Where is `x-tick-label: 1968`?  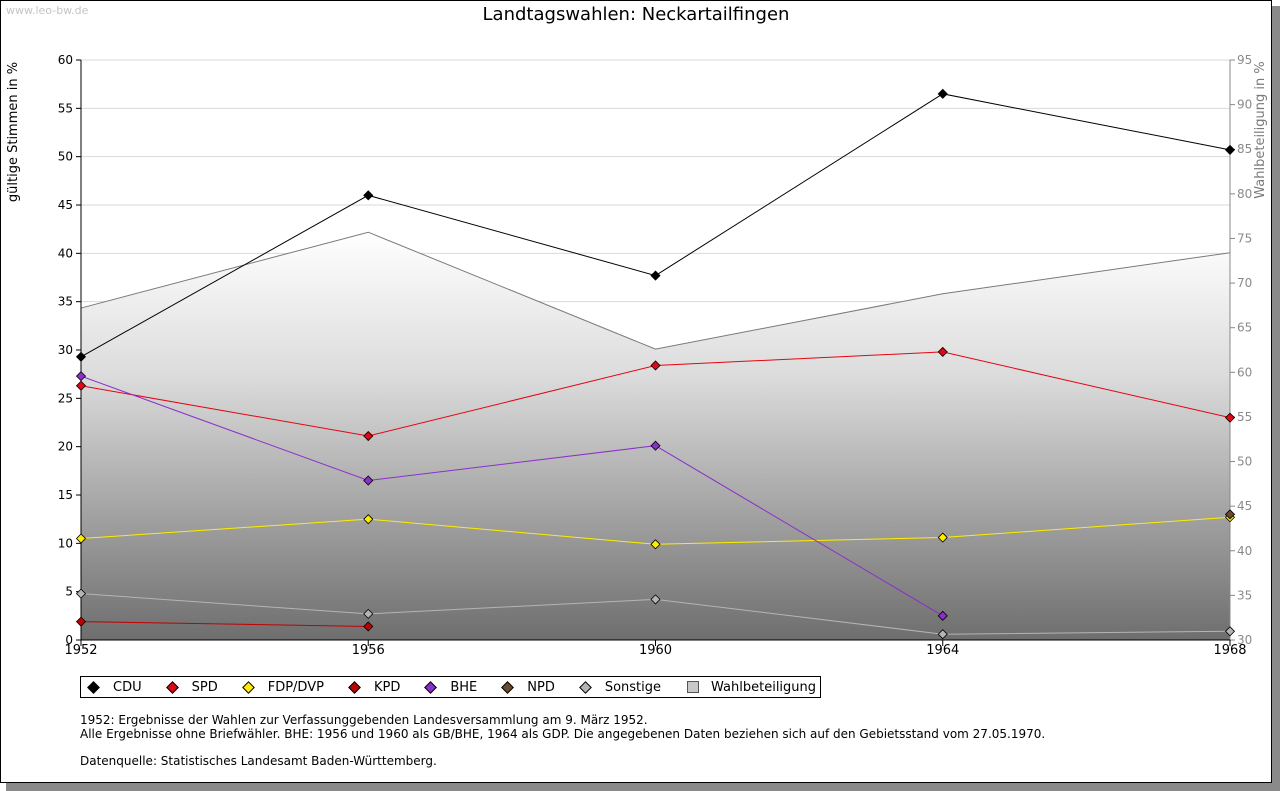 x-tick-label: 1968 is located at coordinates (1229, 650).